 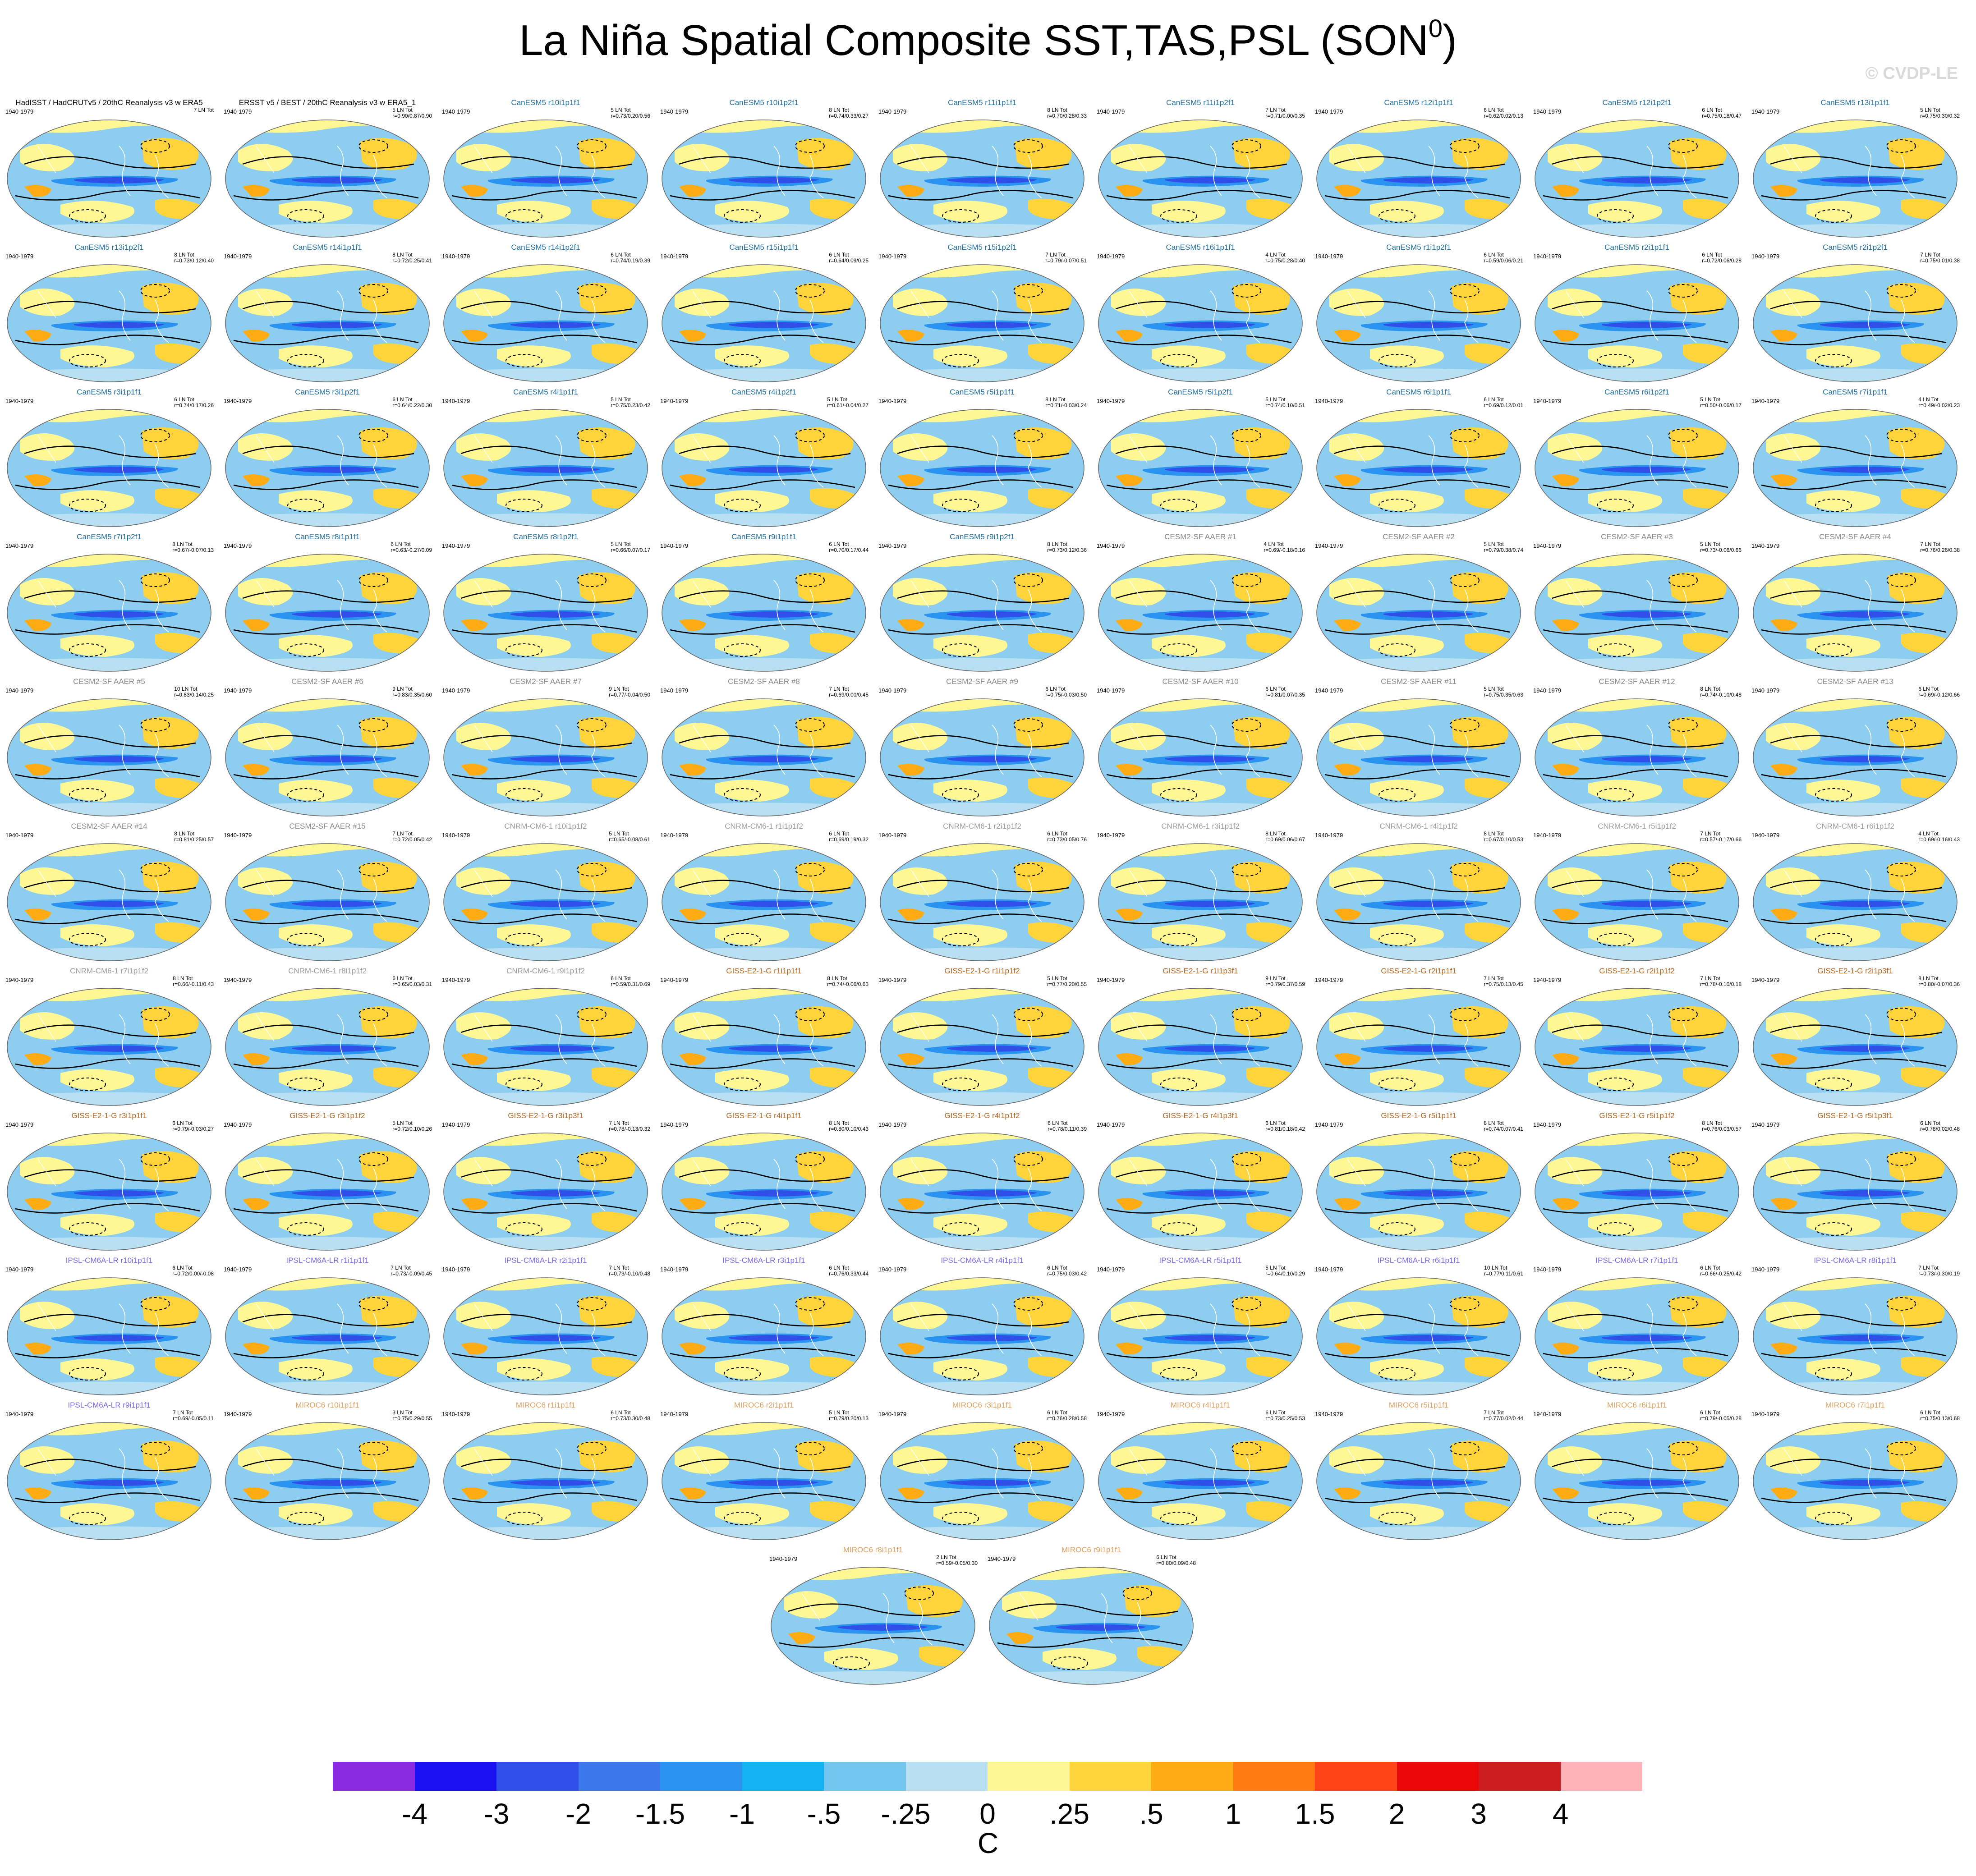 I want to click on panel-pattern-correlation: r=0.75/0.28/0.40, so click(x=1285, y=260).